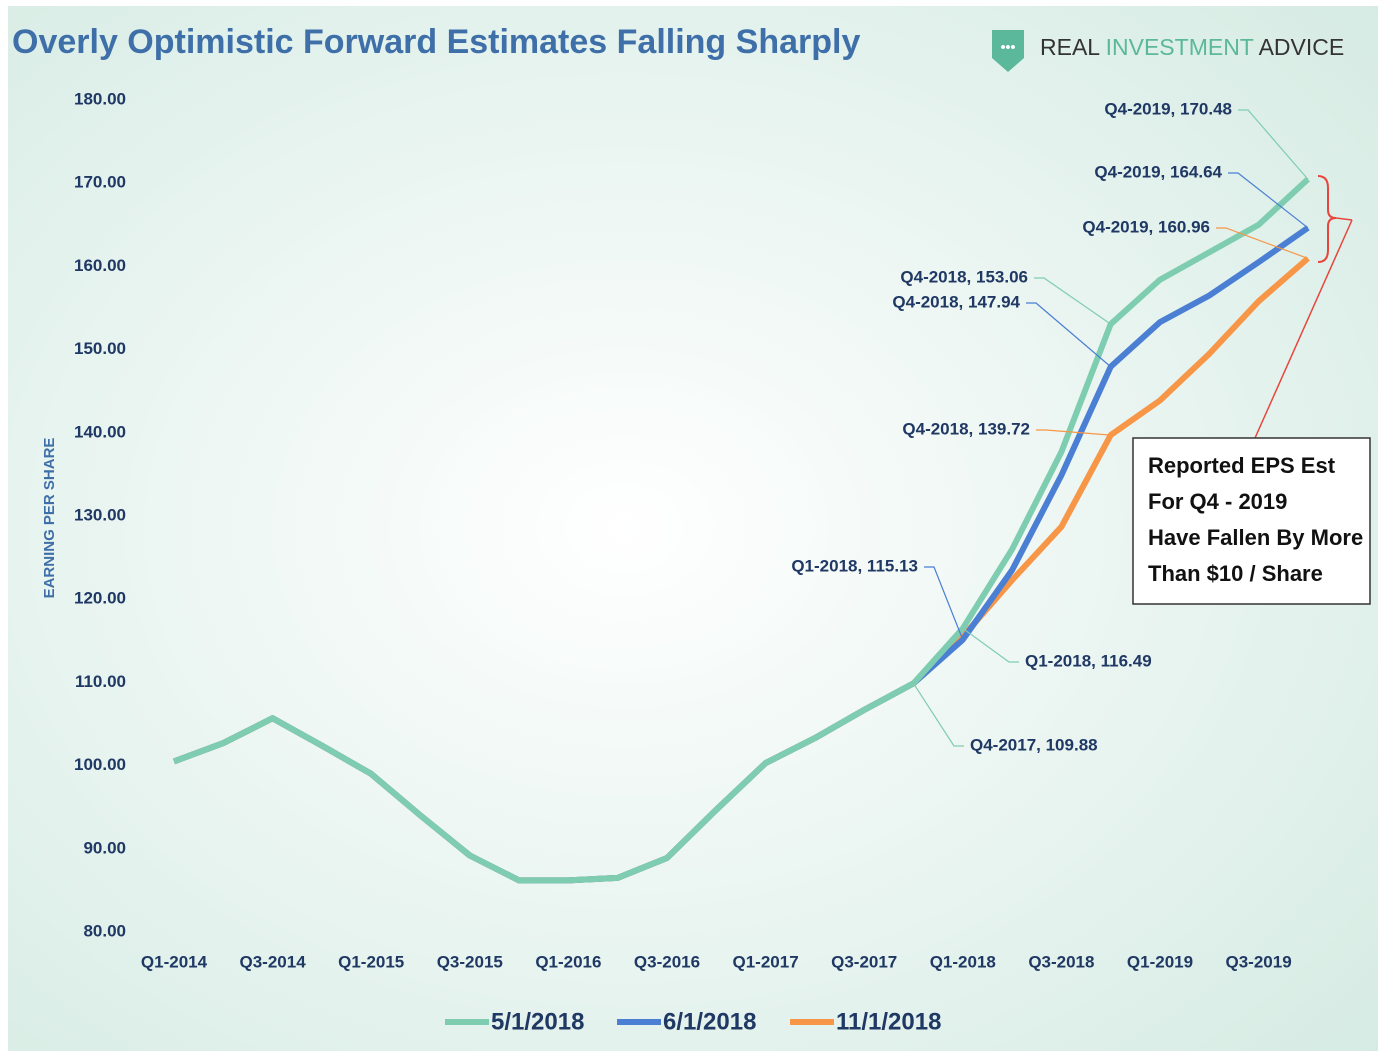 Image resolution: width=1384 pixels, height=1057 pixels. I want to click on data-label: Q1-2018, 115.13, so click(854, 565).